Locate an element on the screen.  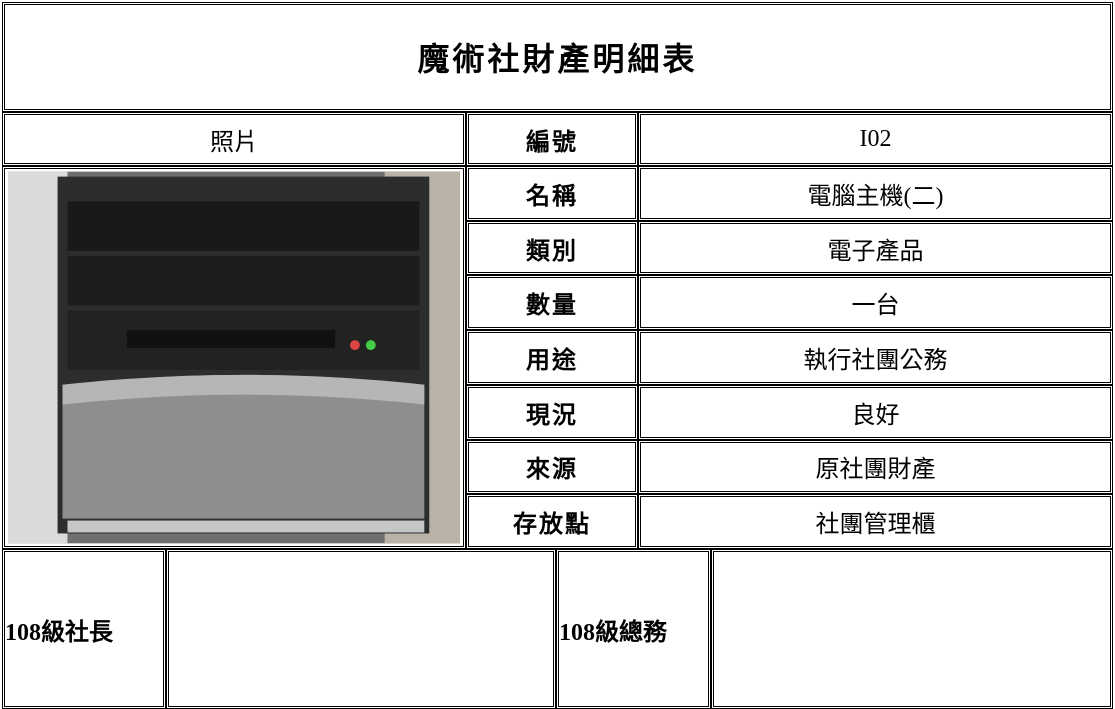
field-value: 電子產品 is located at coordinates (875, 248).